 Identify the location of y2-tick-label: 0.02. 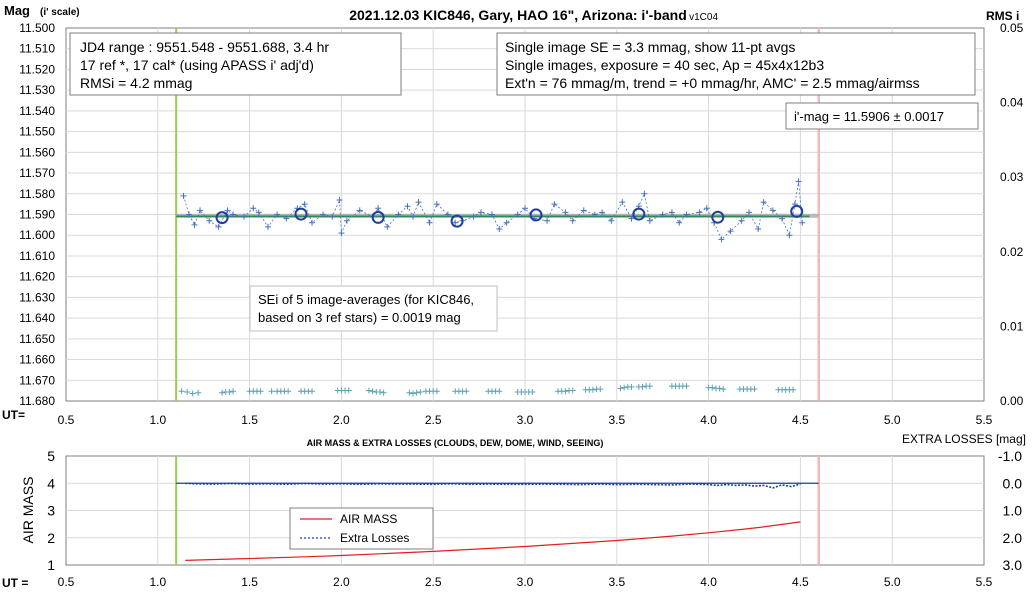
(1012, 252).